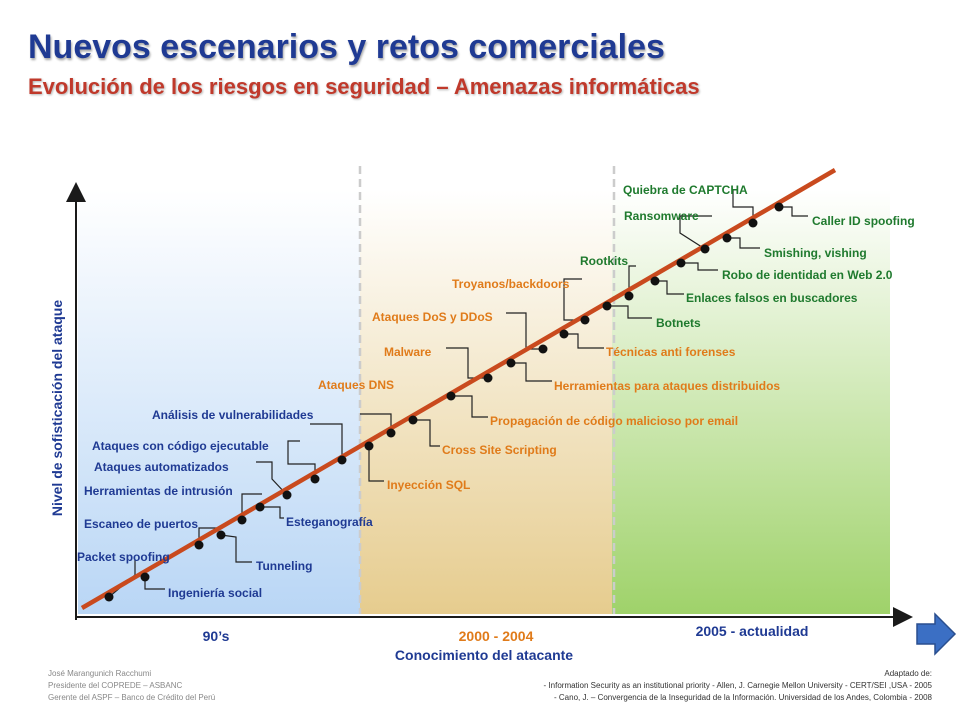  I want to click on leader-enlaces-falsos-en-buscadores, so click(669, 287).